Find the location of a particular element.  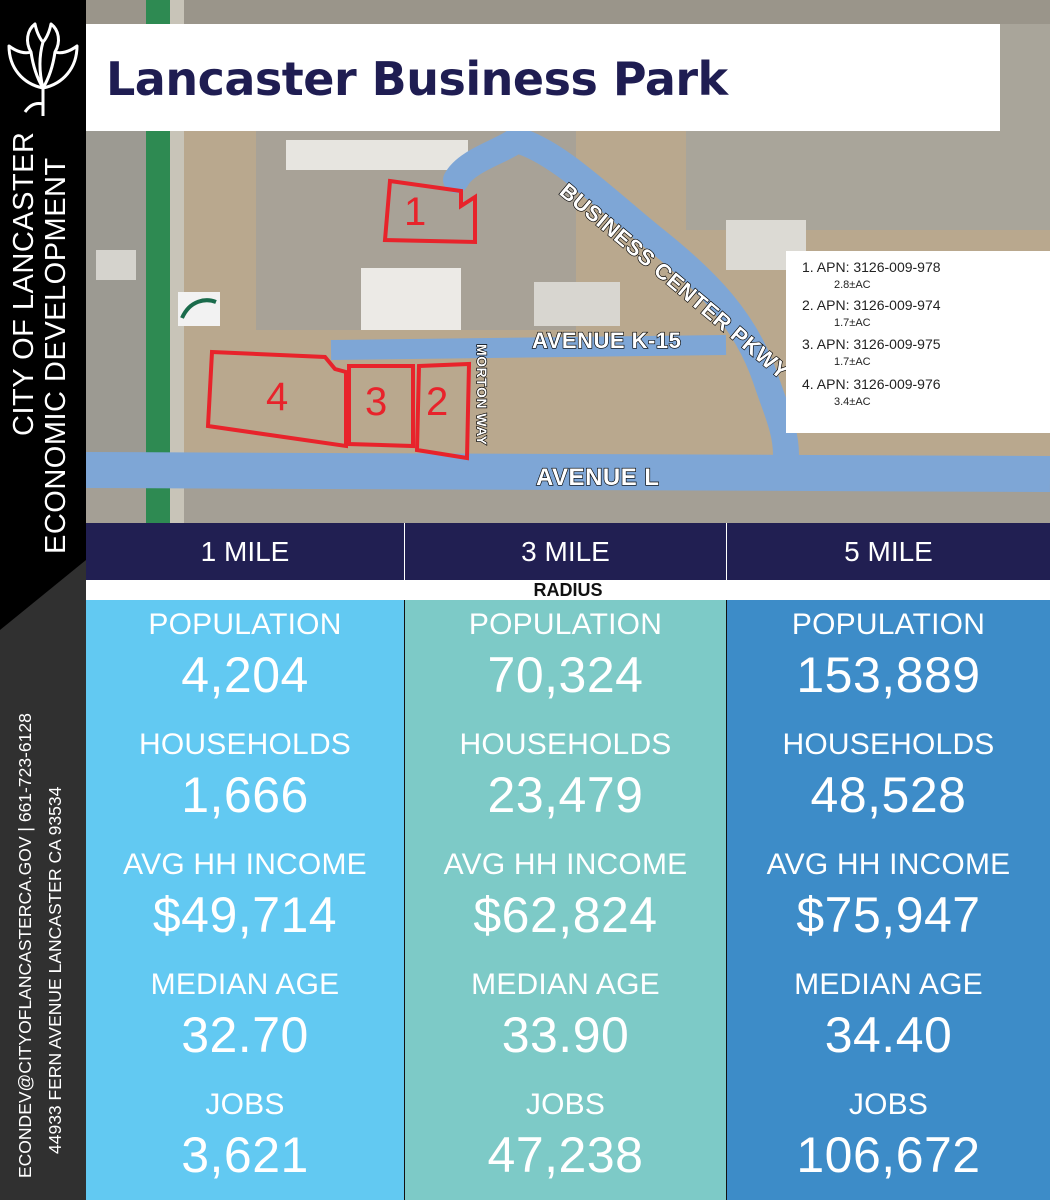

road-label-morton: MORTON WAY is located at coordinates (481, 394).